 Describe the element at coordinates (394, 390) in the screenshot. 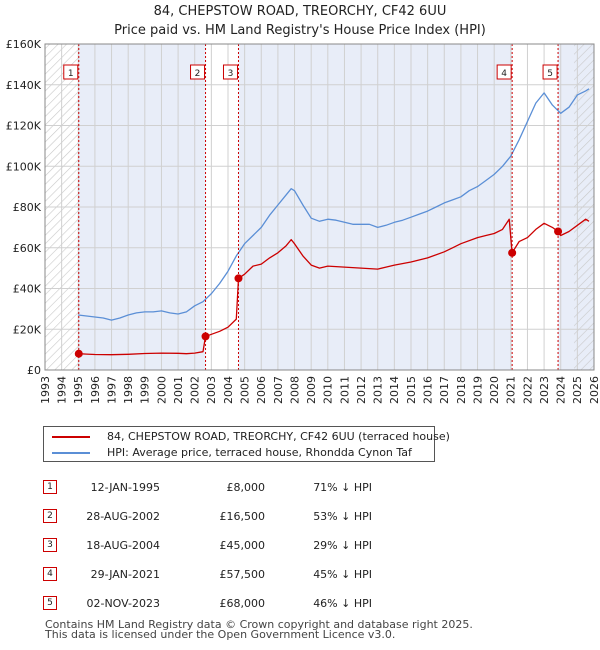

I see `x-tick-label: 2014` at that location.